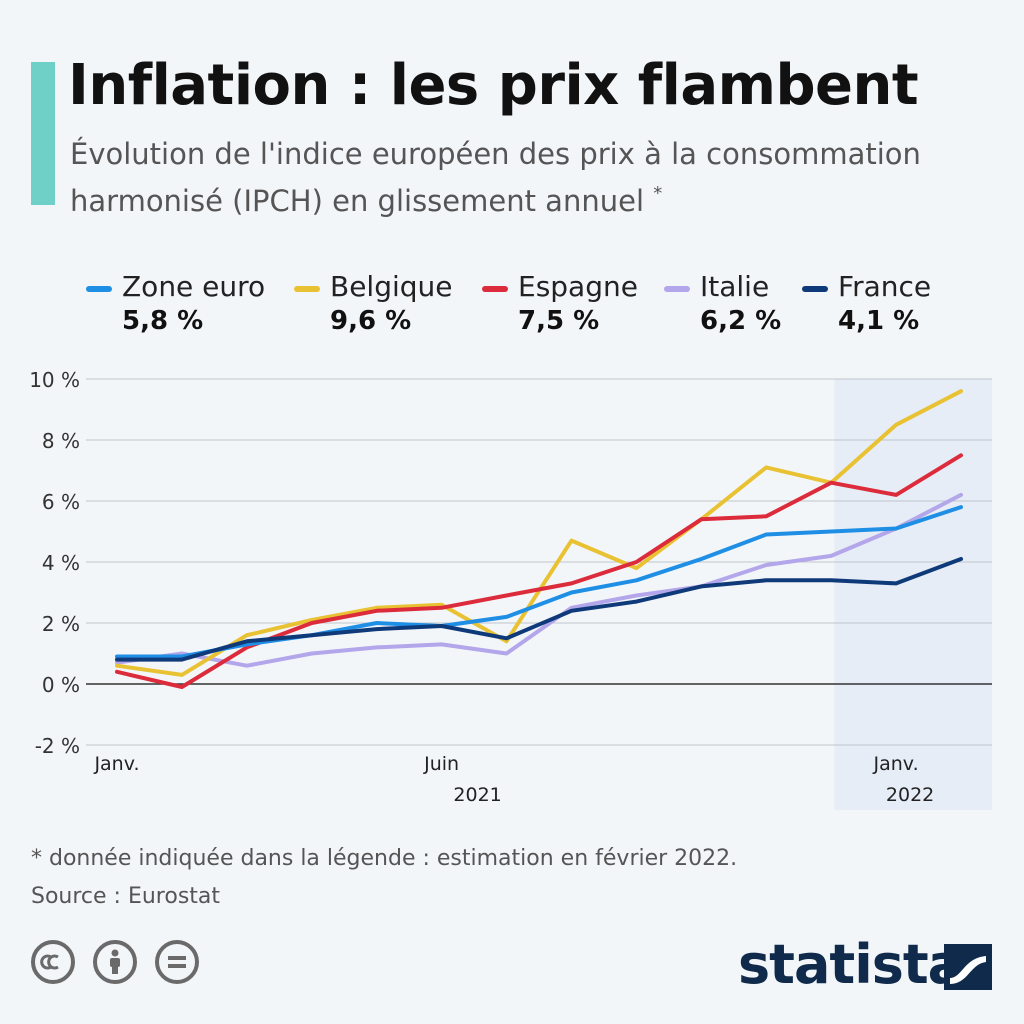 The height and width of the screenshot is (1024, 1024). What do you see at coordinates (371, 321) in the screenshot?
I see `legend-value: 9,6 %` at bounding box center [371, 321].